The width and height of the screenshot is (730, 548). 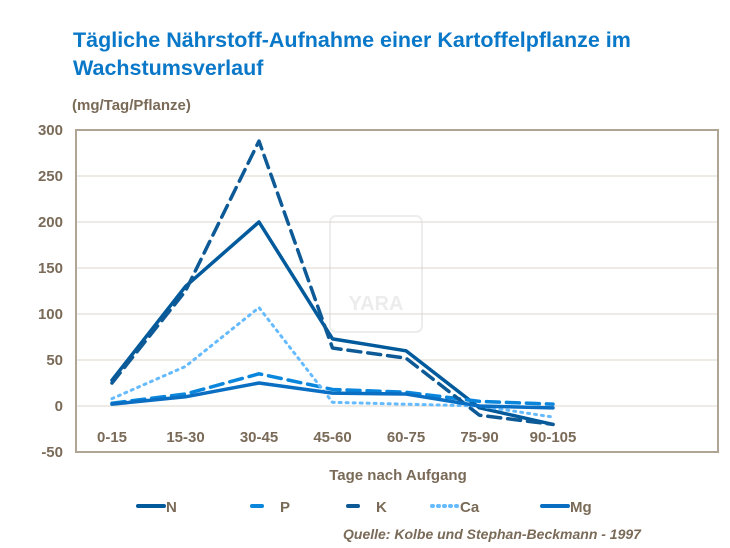 What do you see at coordinates (112, 437) in the screenshot?
I see `x-tick-label: 0-15` at bounding box center [112, 437].